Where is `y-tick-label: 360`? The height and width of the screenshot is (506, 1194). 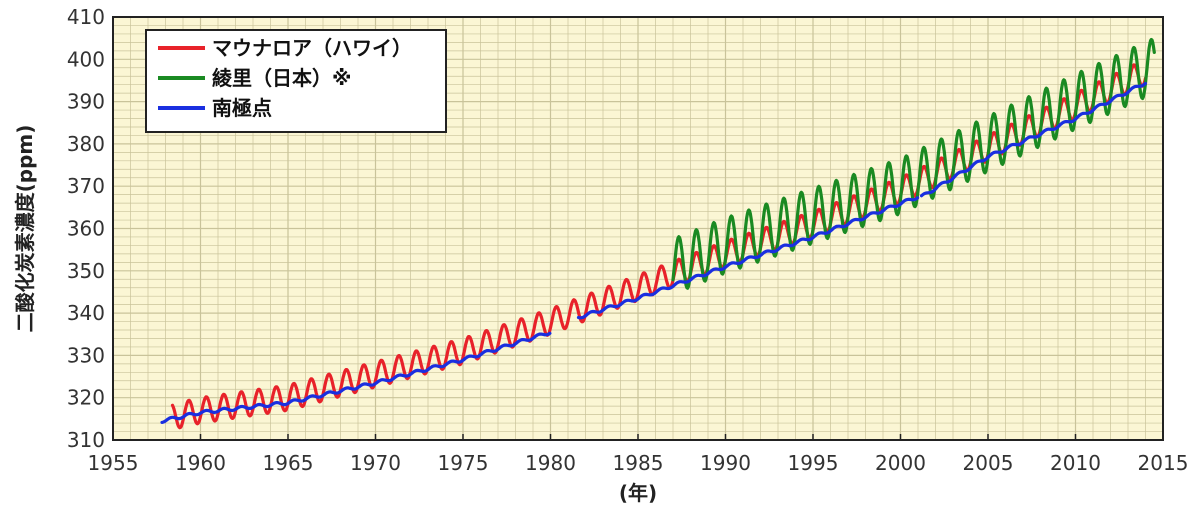
y-tick-label: 360 is located at coordinates (86, 229).